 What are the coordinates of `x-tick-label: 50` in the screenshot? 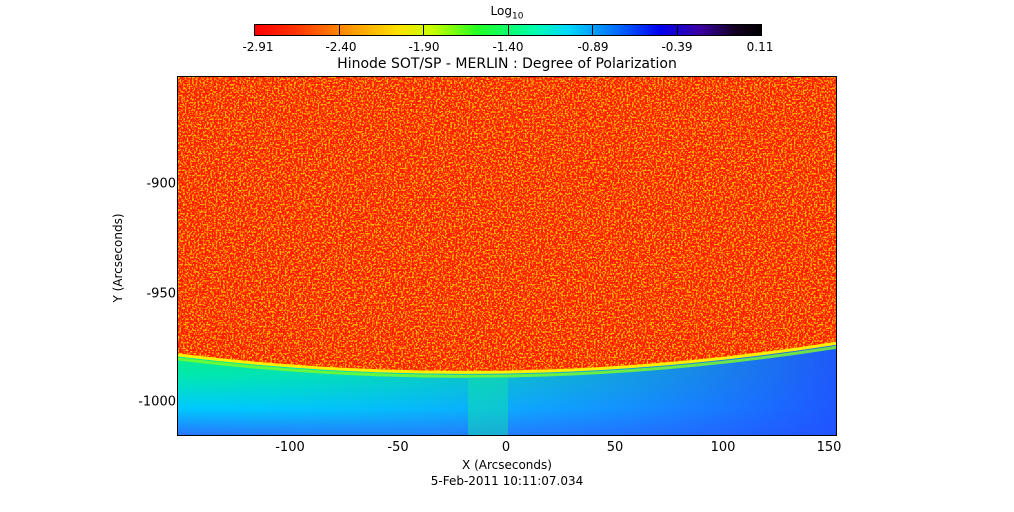 It's located at (615, 447).